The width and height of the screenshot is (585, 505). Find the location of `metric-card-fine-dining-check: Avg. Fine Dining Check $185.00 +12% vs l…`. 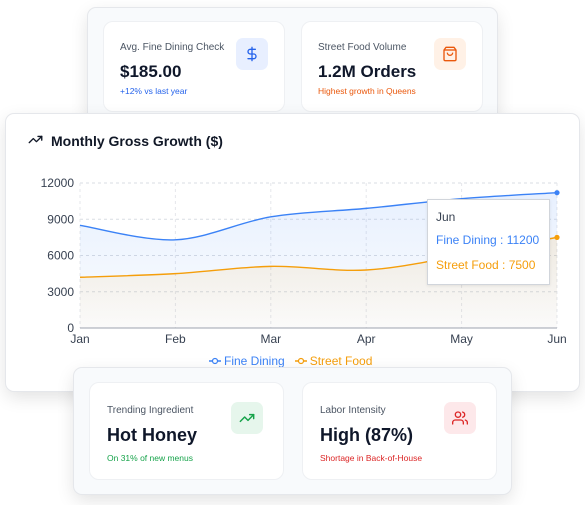

metric-card-fine-dining-check: Avg. Fine Dining Check $185.00 +12% vs l… is located at coordinates (194, 66).